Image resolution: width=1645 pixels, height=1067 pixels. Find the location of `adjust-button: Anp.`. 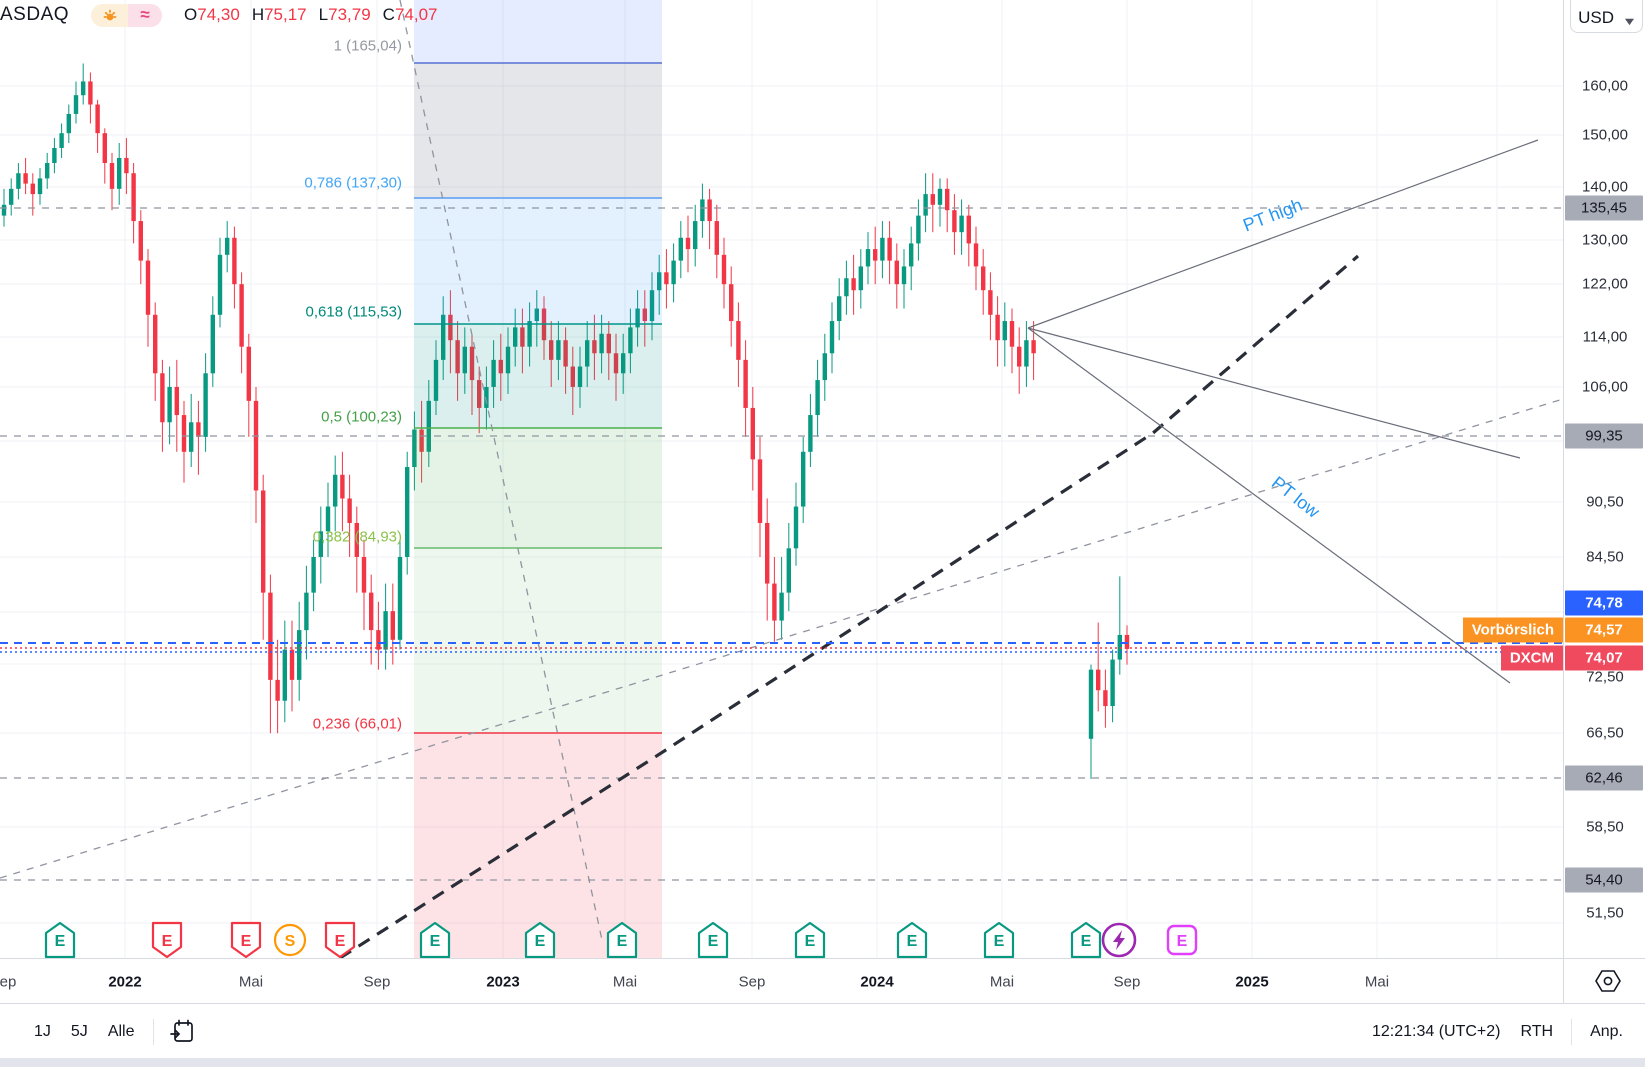

adjust-button: Anp. is located at coordinates (1606, 1031).